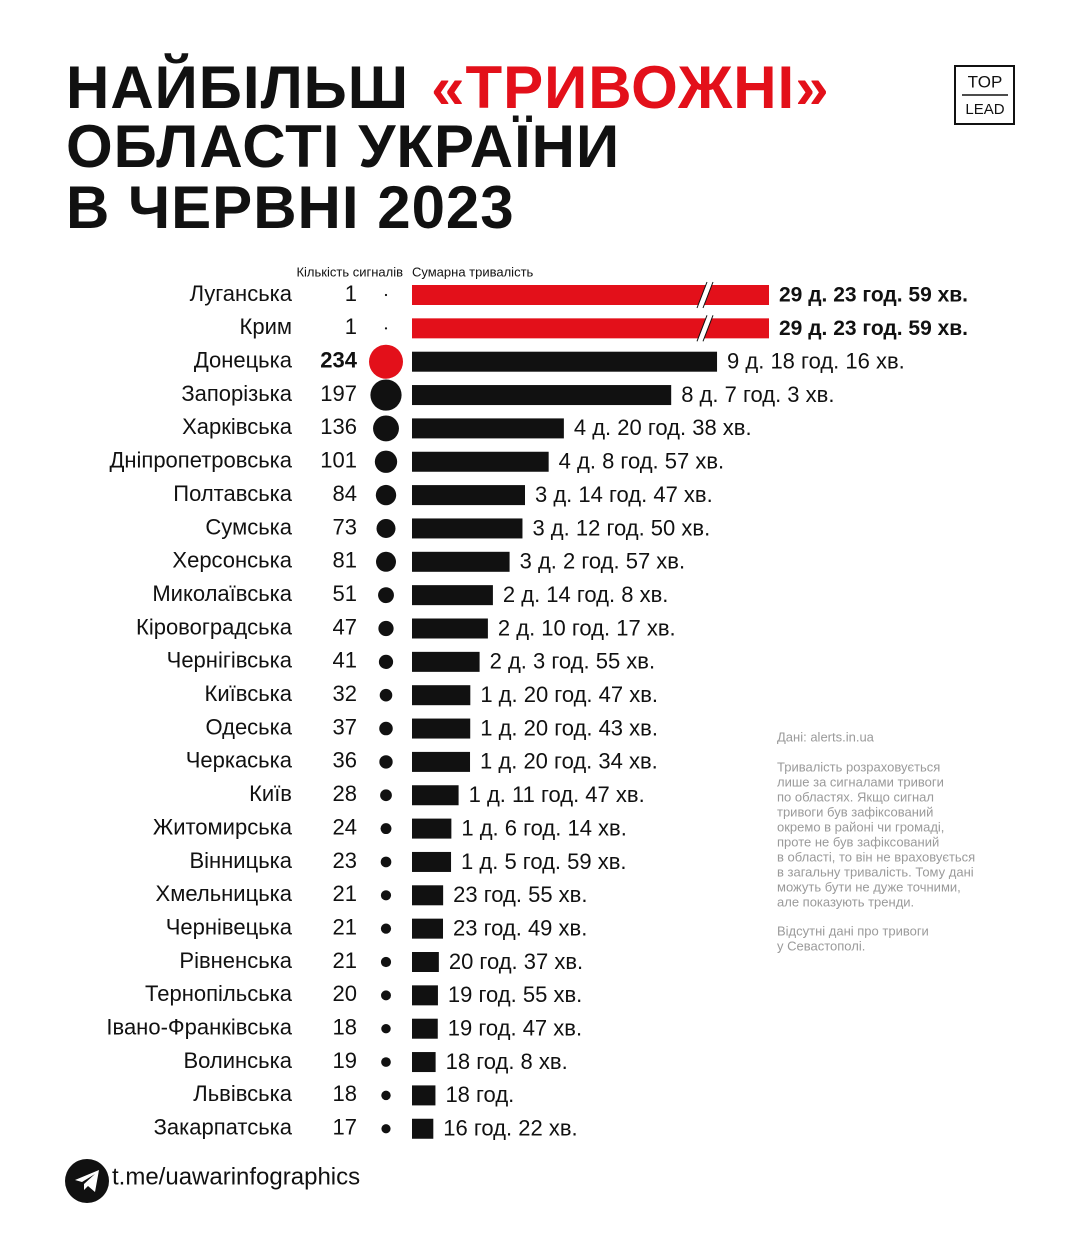 The width and height of the screenshot is (1080, 1250). I want to click on category-label: Львівська, so click(242, 1093).